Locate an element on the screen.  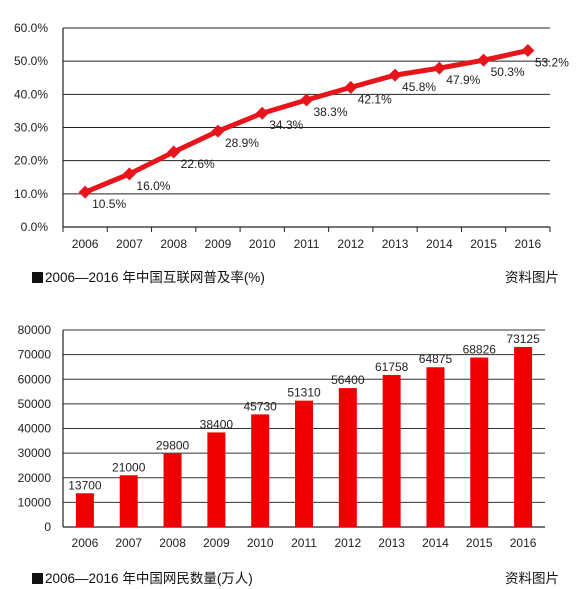
data-label: 47.9% is located at coordinates (463, 80).